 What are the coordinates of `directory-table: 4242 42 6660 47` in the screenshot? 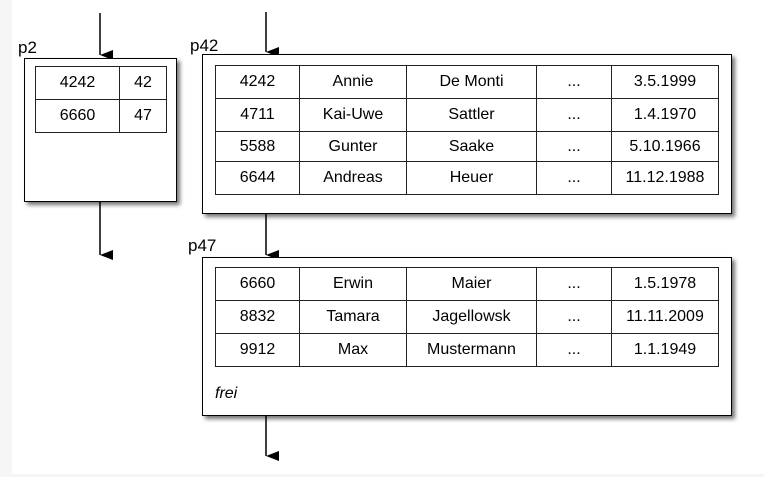 It's located at (101, 99).